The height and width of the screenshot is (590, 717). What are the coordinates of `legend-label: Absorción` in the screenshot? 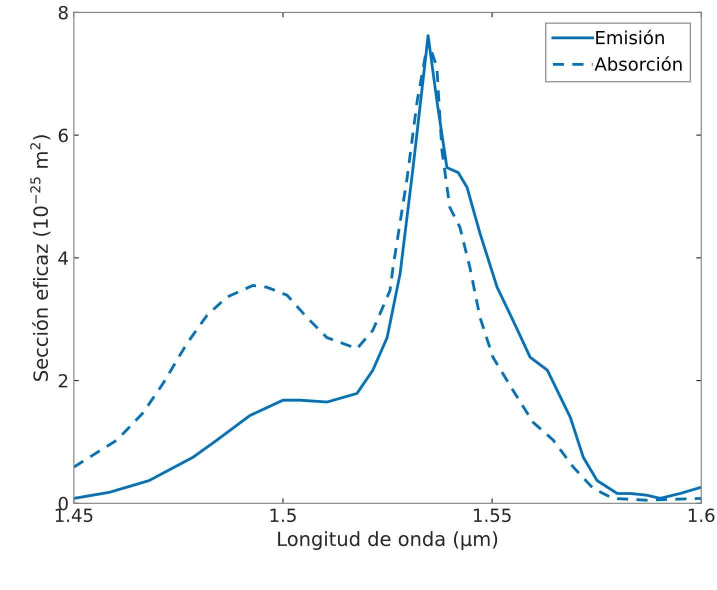 It's located at (638, 63).